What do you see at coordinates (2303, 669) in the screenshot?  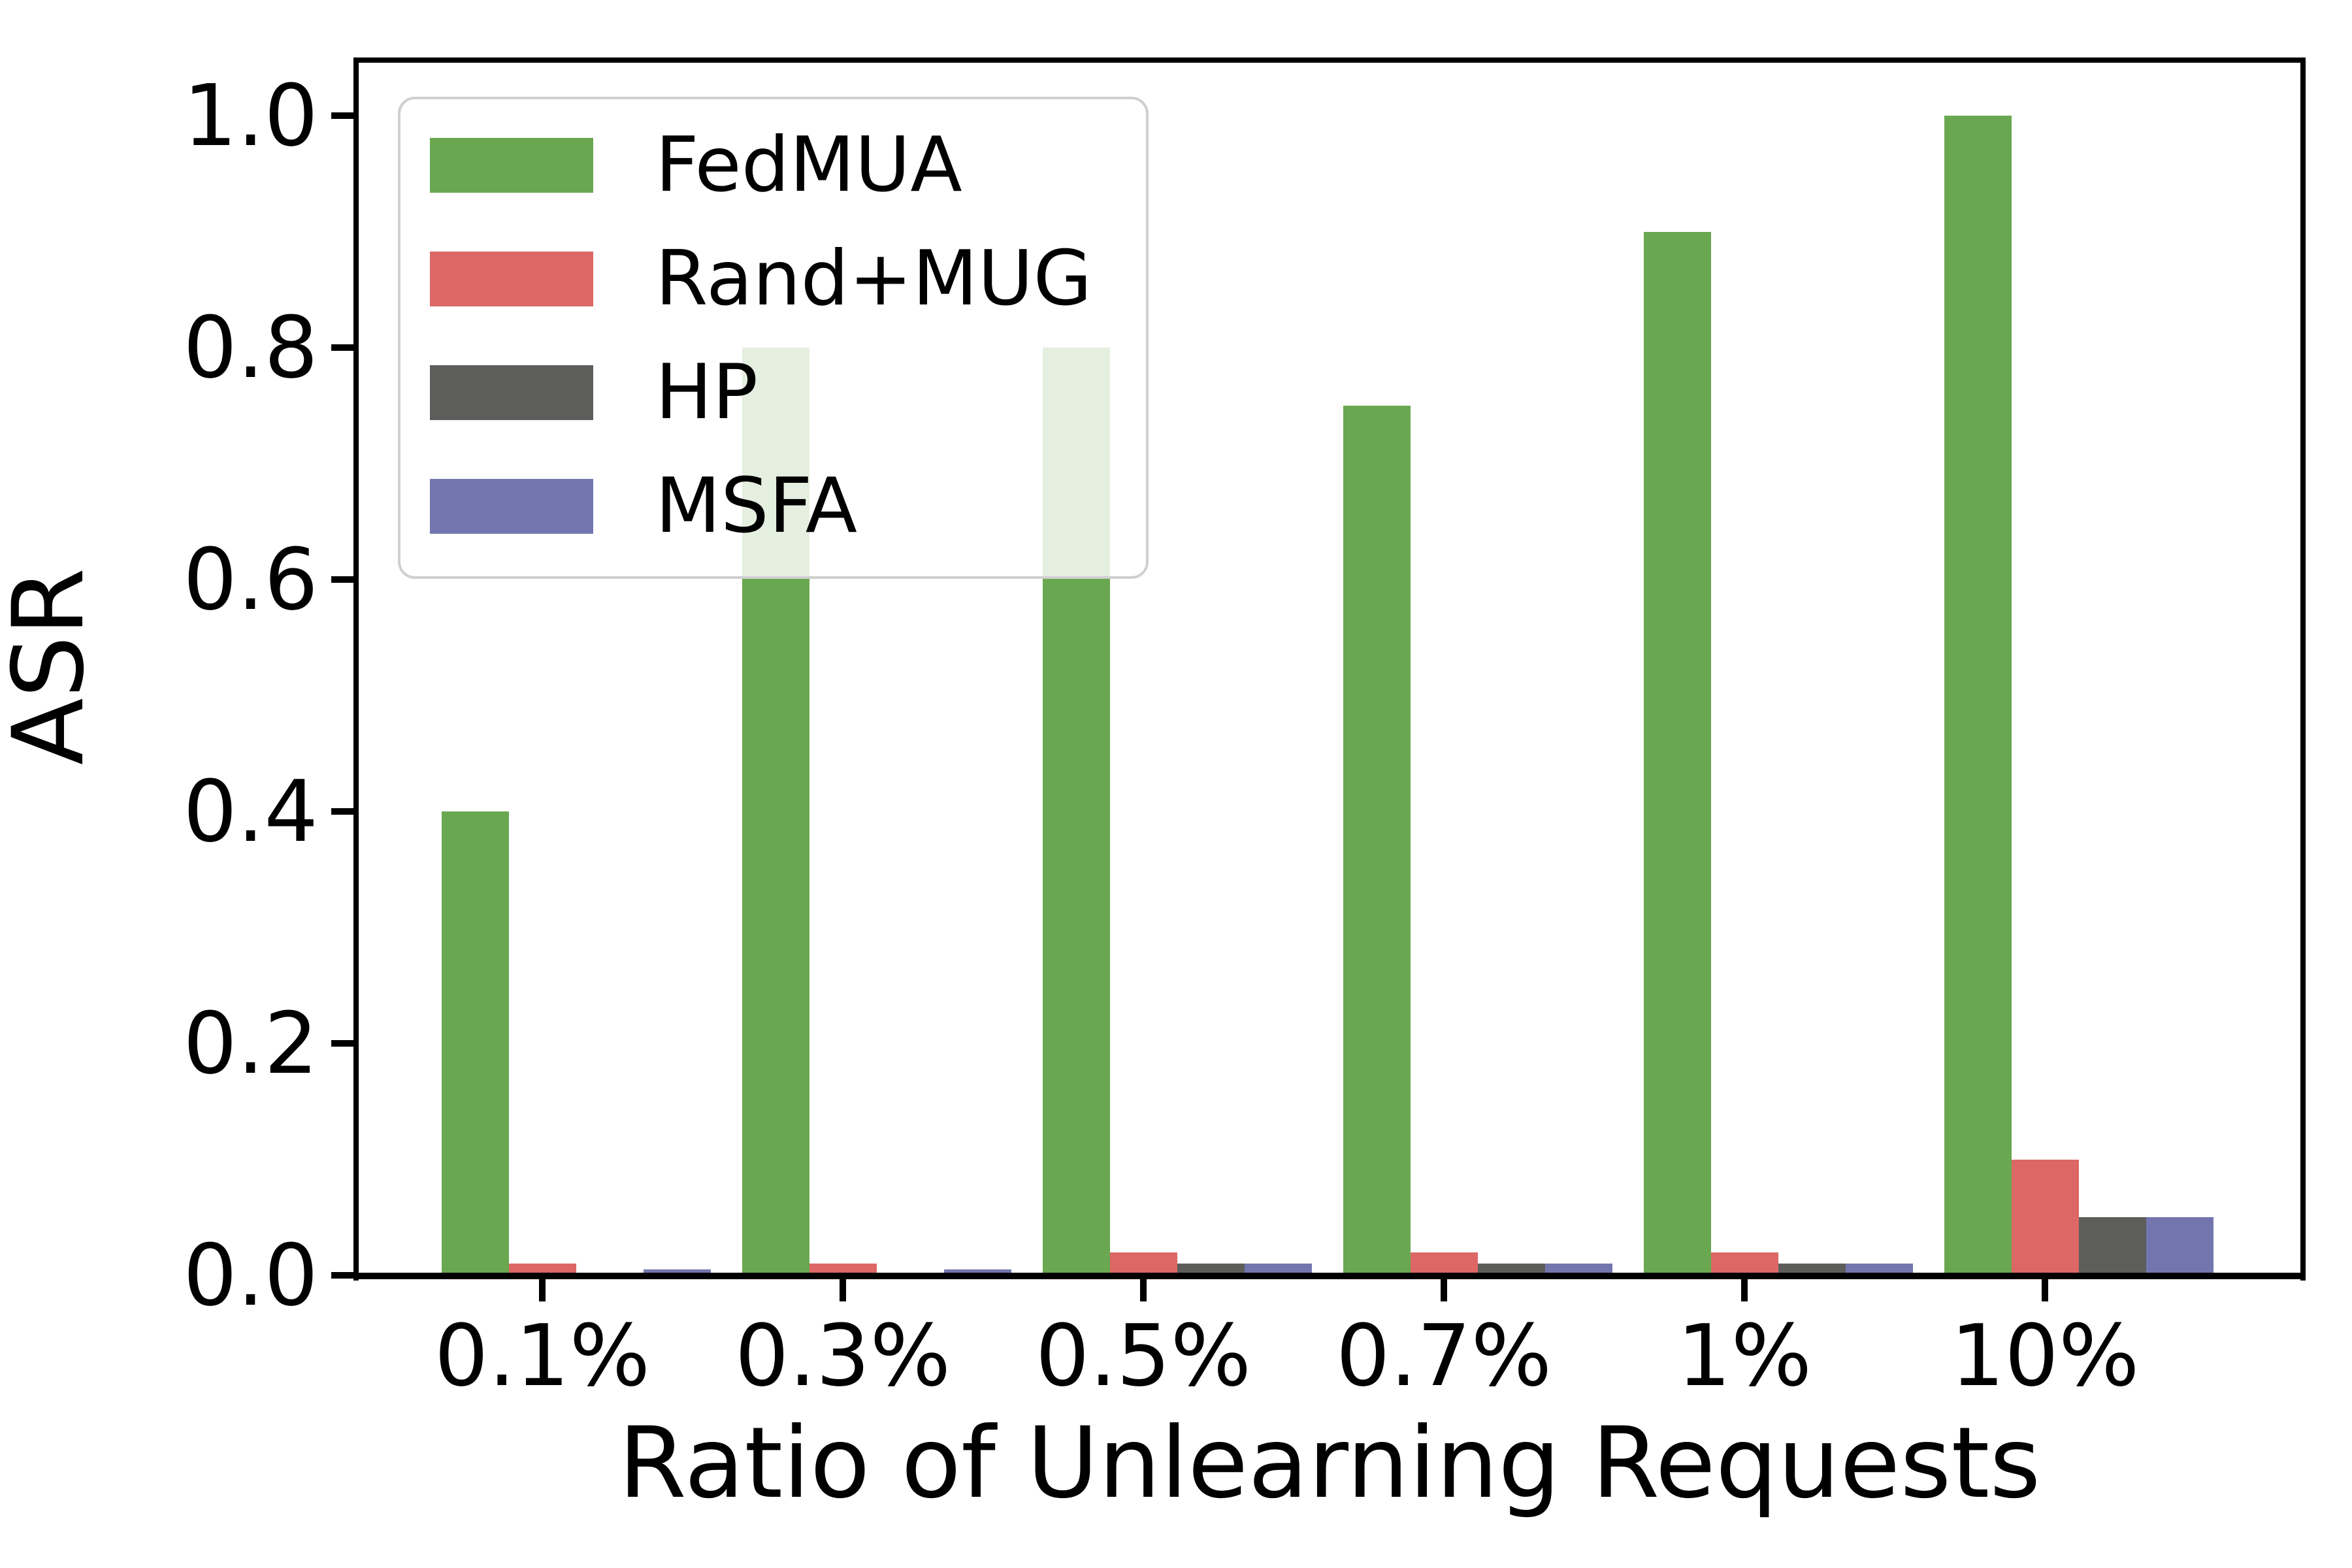 I see `right-spine` at bounding box center [2303, 669].